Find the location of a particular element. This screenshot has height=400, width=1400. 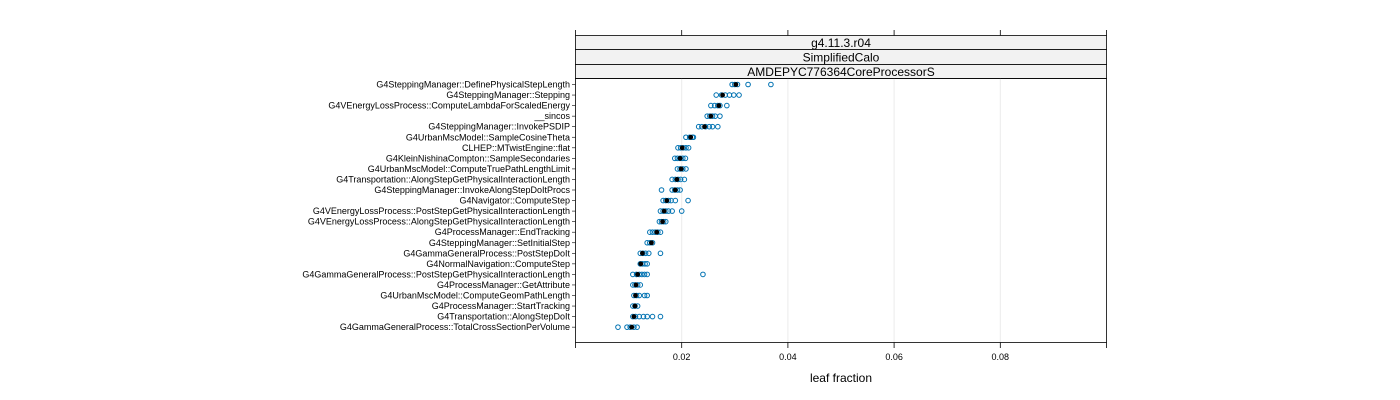

category-label: G4Transportation::AlongStepDoIt is located at coordinates (503, 317).